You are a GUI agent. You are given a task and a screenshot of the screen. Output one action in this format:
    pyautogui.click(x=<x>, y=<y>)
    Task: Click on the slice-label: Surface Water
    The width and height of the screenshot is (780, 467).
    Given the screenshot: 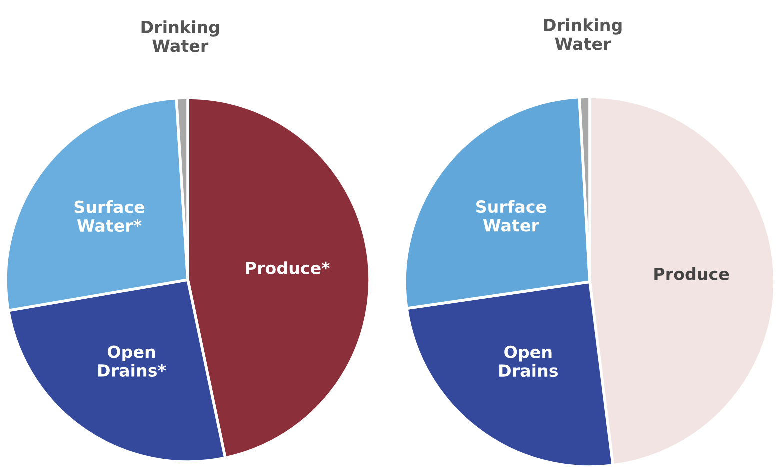 What is the action you would take?
    pyautogui.click(x=511, y=216)
    